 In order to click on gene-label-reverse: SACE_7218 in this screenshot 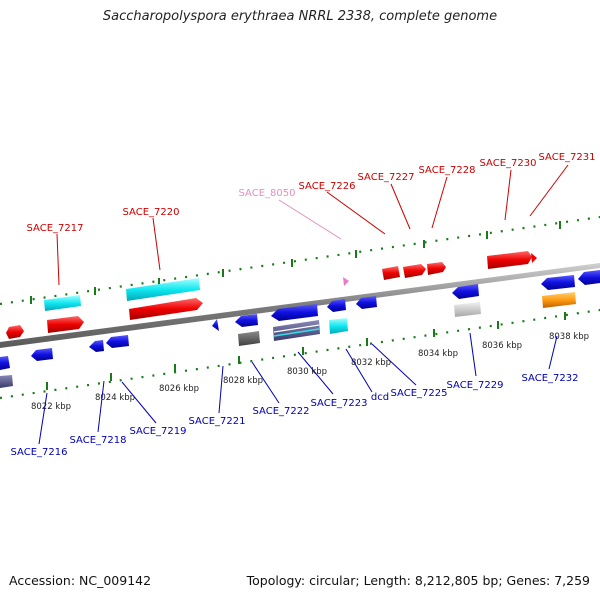, I will do `click(98, 440)`.